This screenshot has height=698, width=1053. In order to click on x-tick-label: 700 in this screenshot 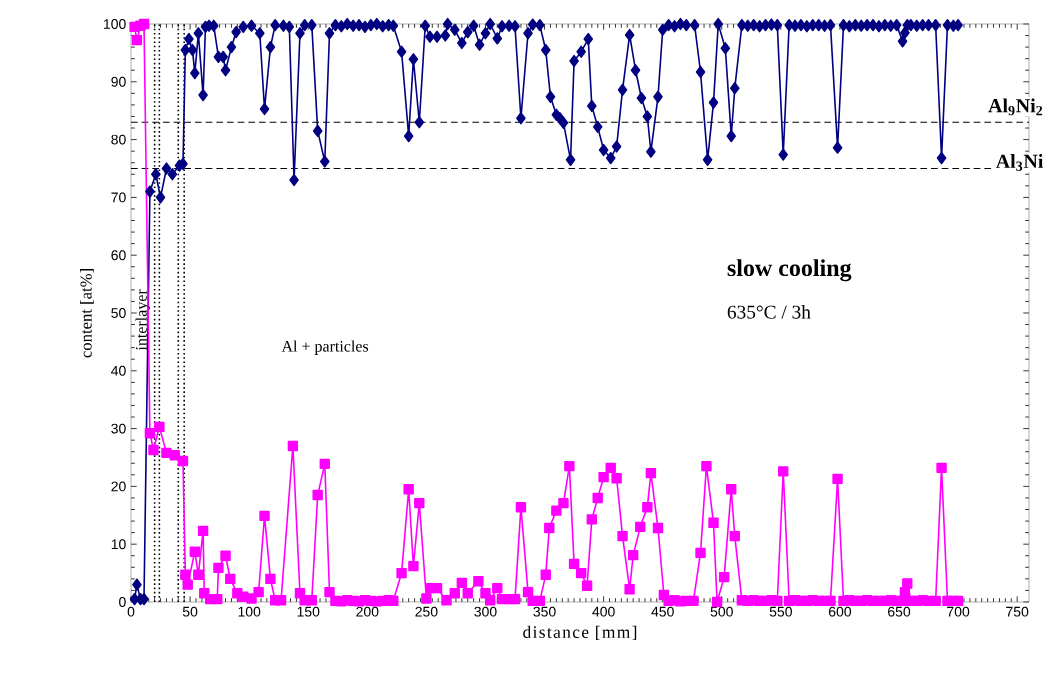, I will do `click(958, 611)`.